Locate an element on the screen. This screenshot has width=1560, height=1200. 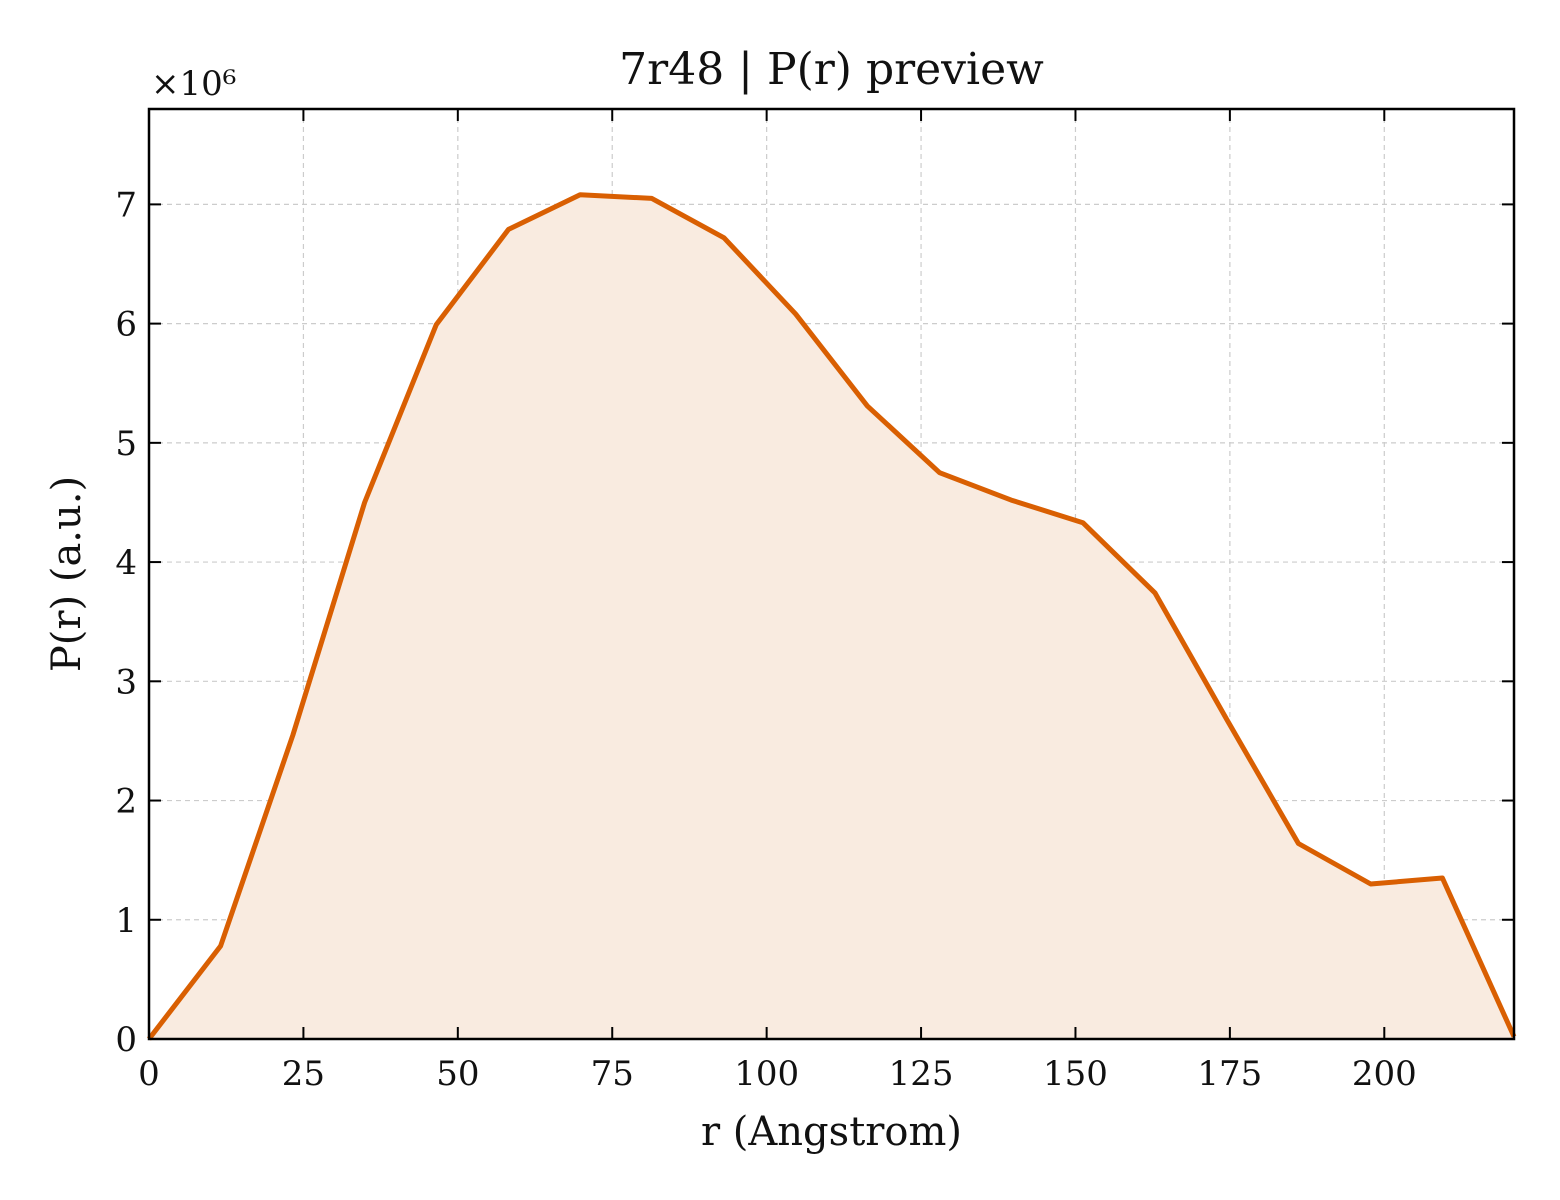
x-tick-label-6: 150 is located at coordinates (1075, 1074).